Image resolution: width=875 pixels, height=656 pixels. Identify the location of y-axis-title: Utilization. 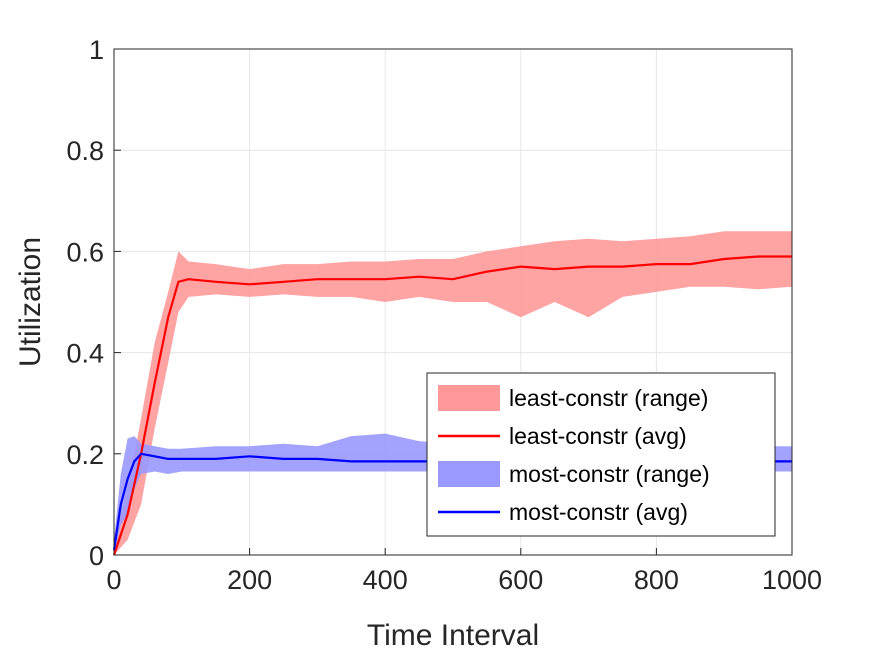
(30, 302).